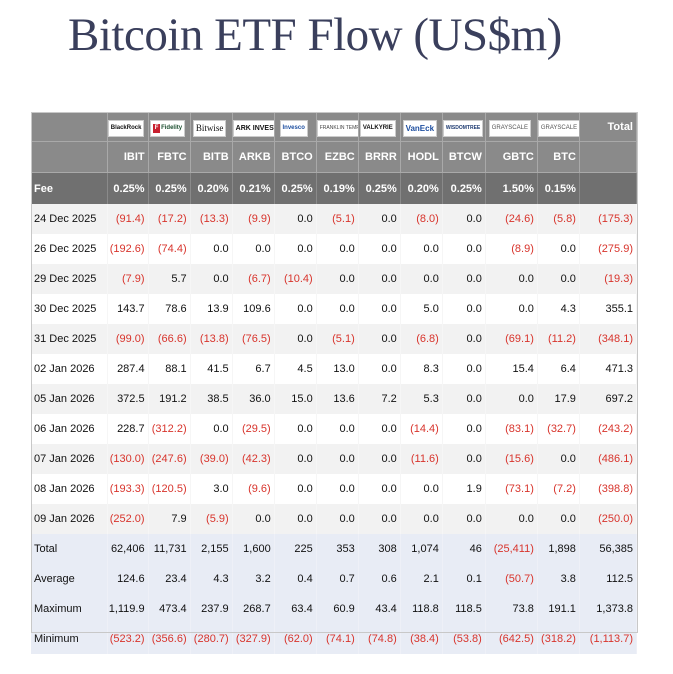  What do you see at coordinates (464, 549) in the screenshot?
I see `summary-cell: 46` at bounding box center [464, 549].